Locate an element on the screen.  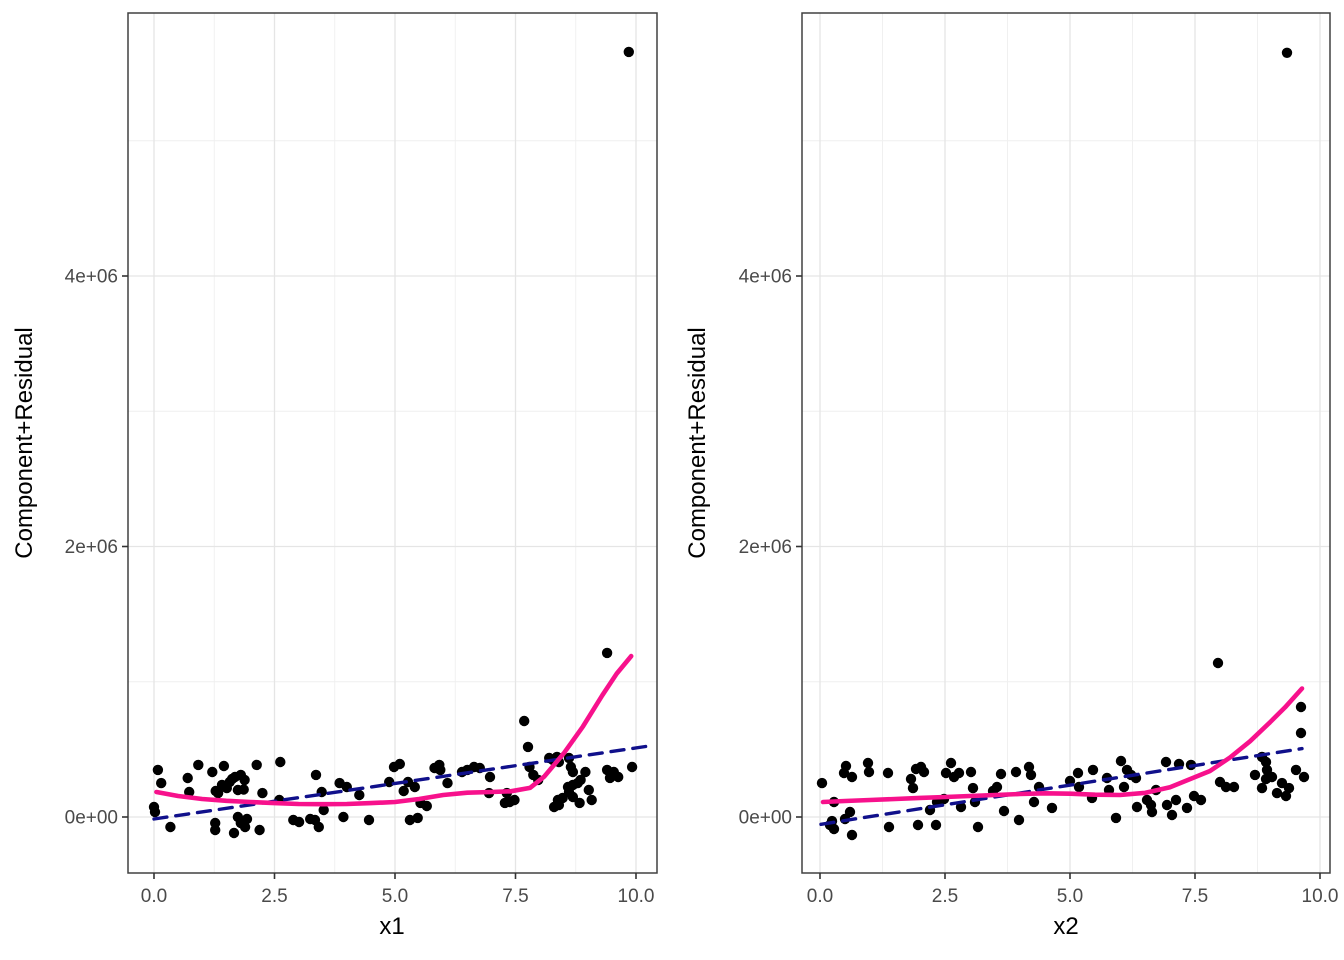
x-tick-label: 5.0 is located at coordinates (395, 896).